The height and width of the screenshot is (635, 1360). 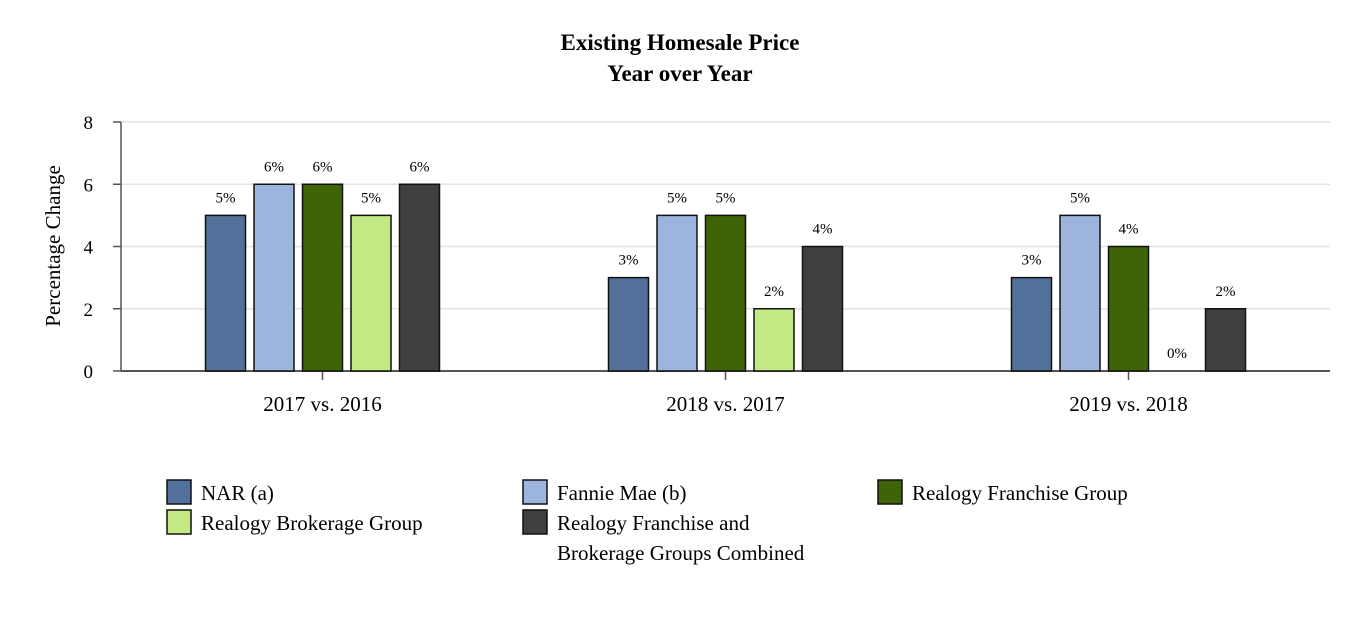 What do you see at coordinates (1020, 493) in the screenshot?
I see `legend-label: Realogy Franchise Group` at bounding box center [1020, 493].